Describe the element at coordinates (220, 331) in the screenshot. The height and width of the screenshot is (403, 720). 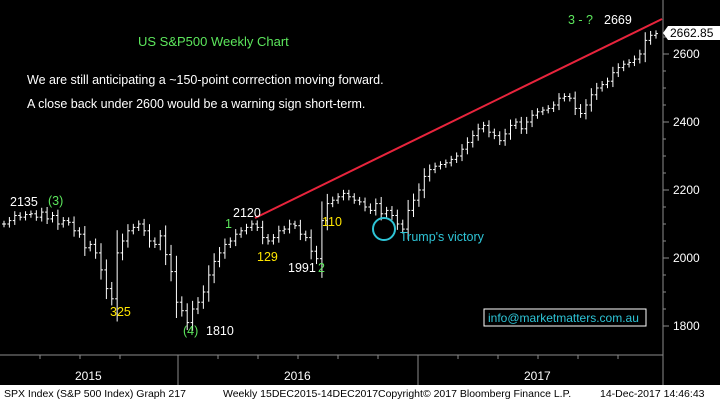
I see `annotation-1810: 1810` at that location.